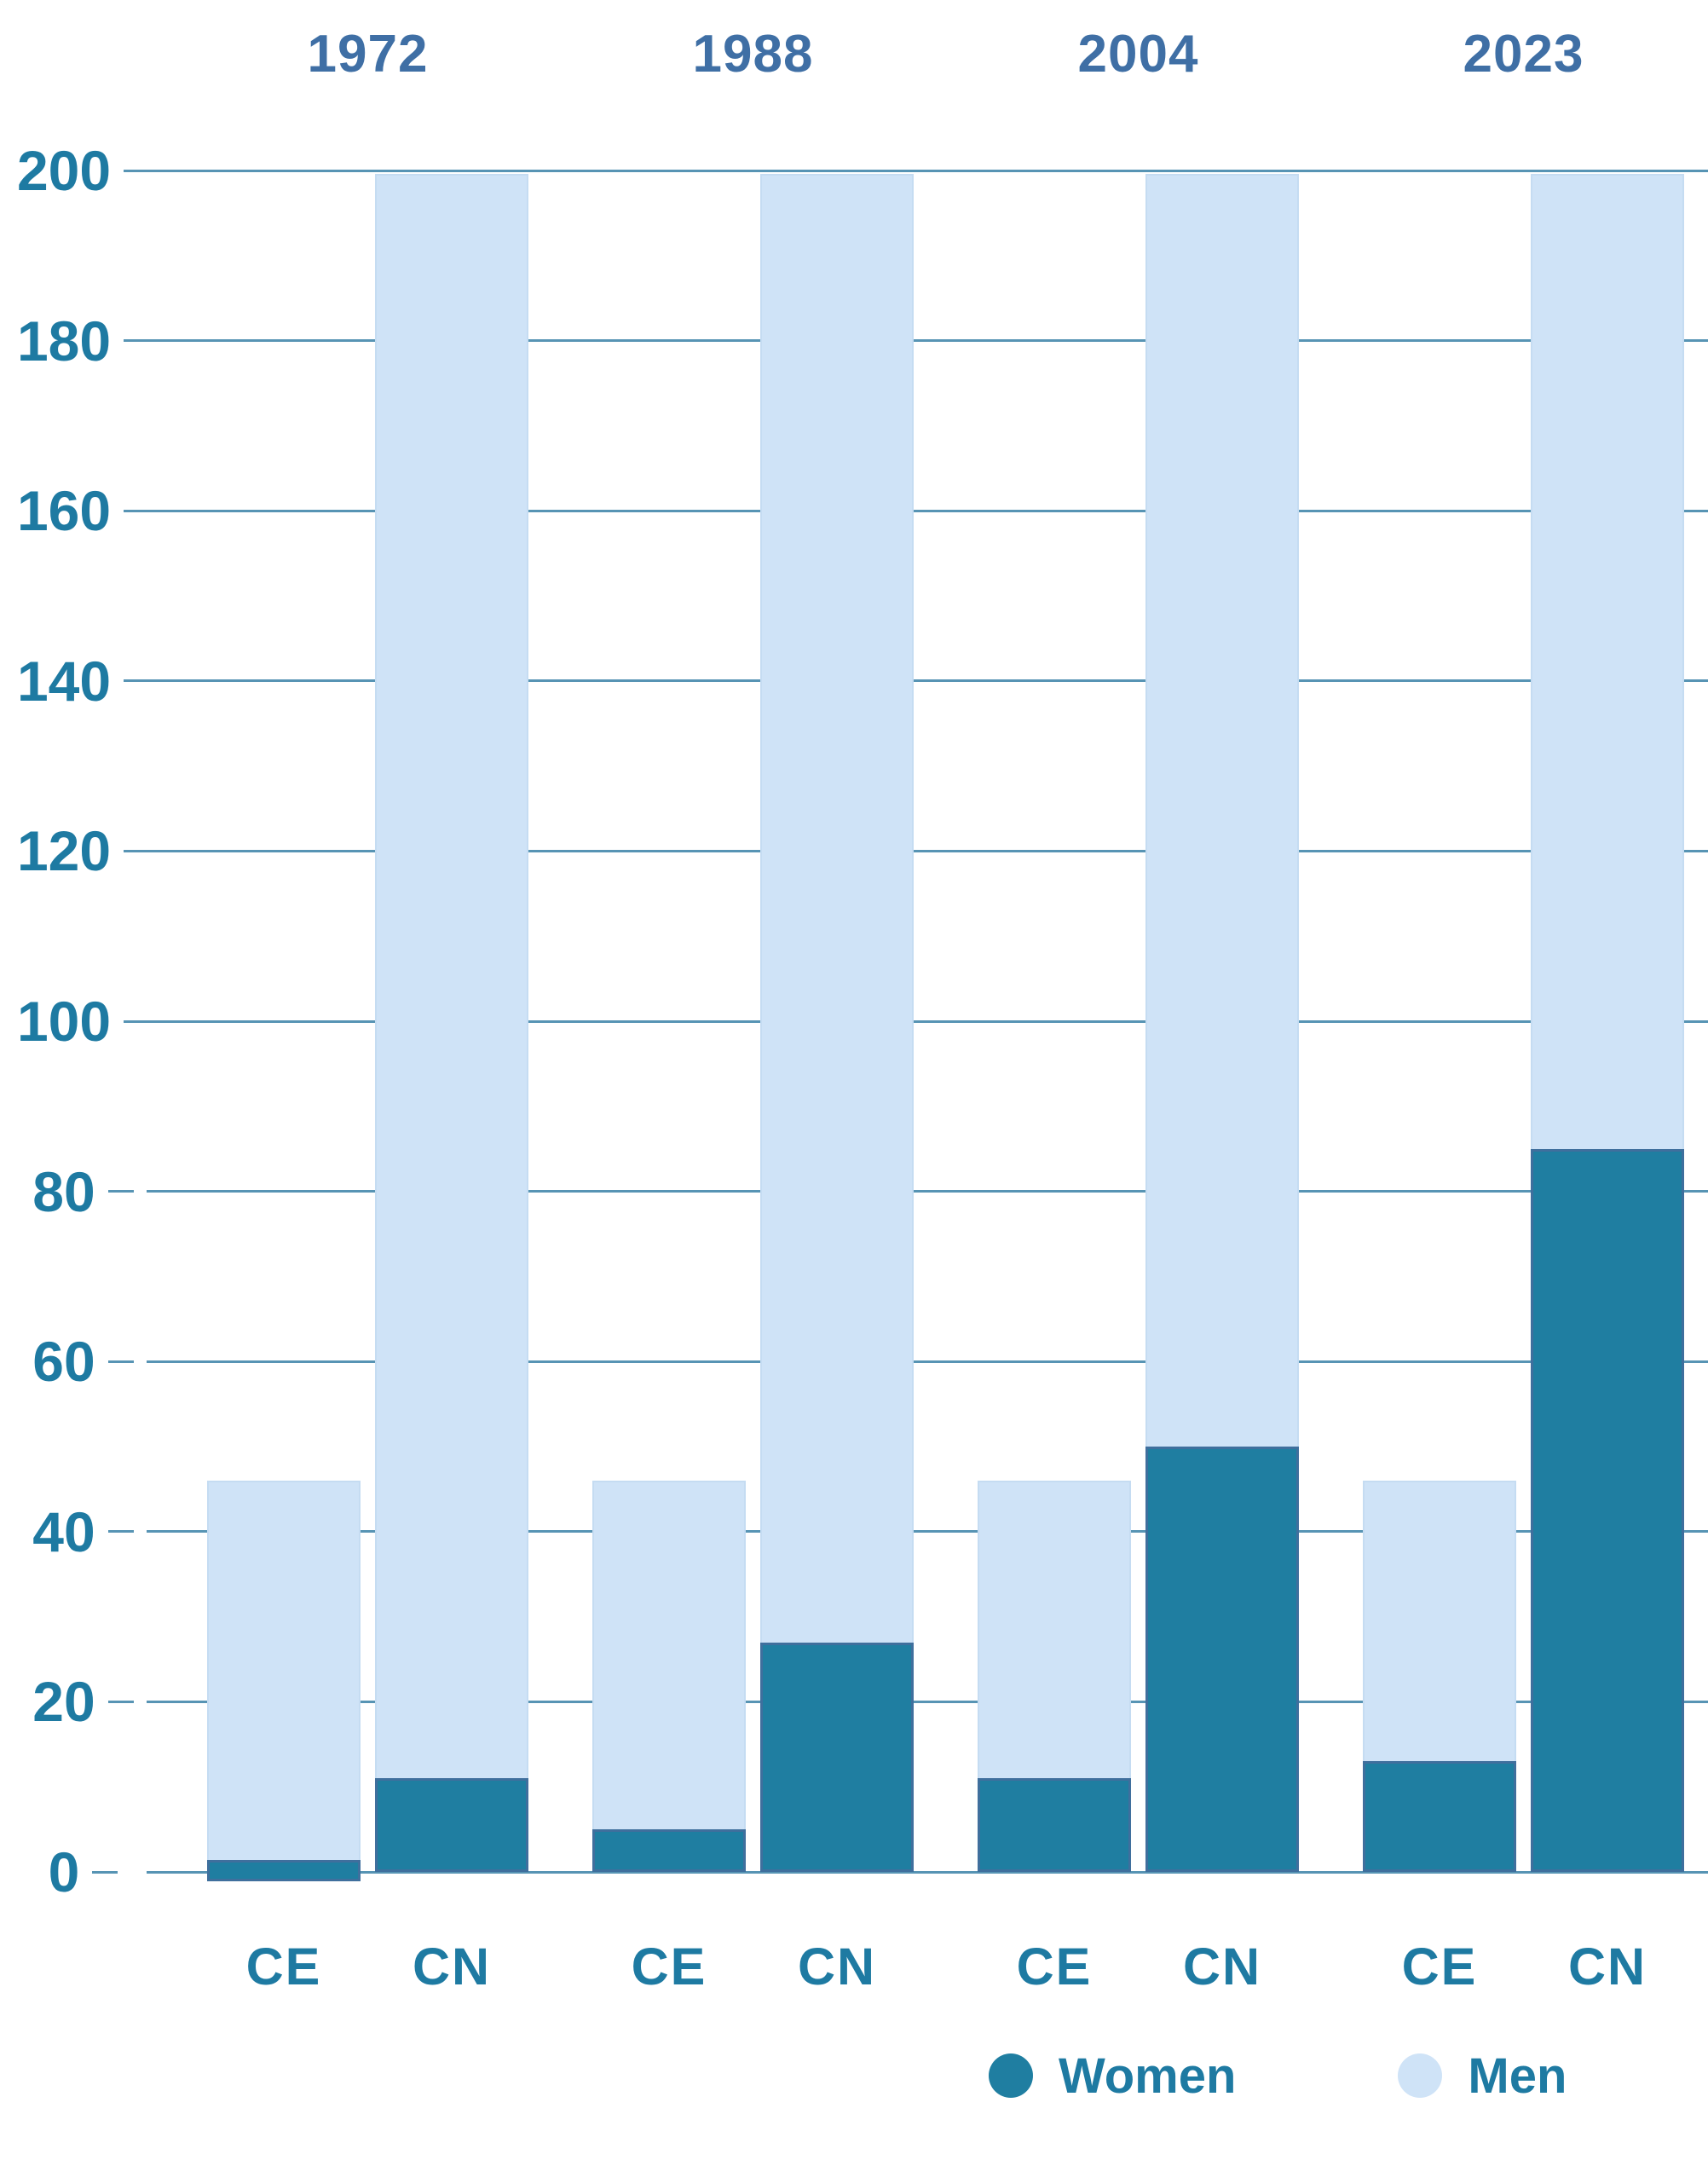 The height and width of the screenshot is (2166, 1708). I want to click on bar-women-1988-CN, so click(837, 1757).